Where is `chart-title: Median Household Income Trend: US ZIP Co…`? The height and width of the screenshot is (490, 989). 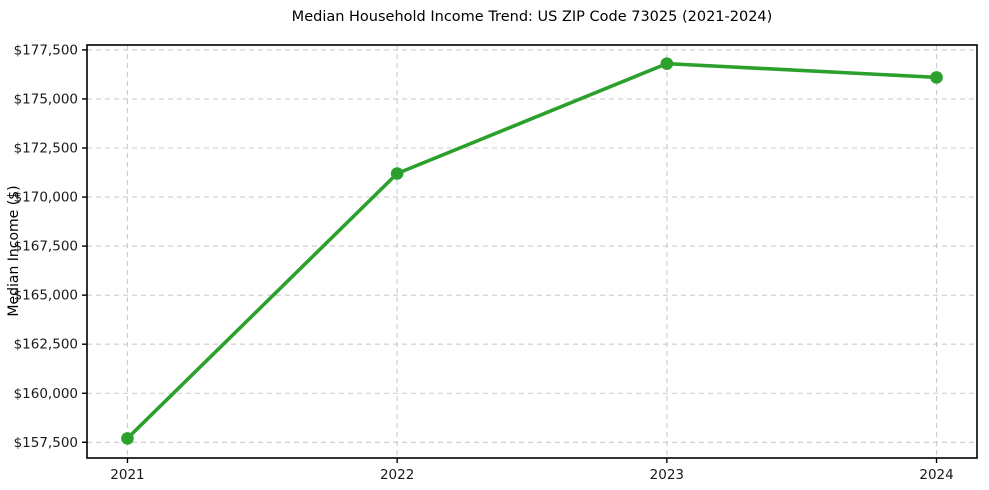 chart-title: Median Household Income Trend: US ZIP Co… is located at coordinates (532, 17).